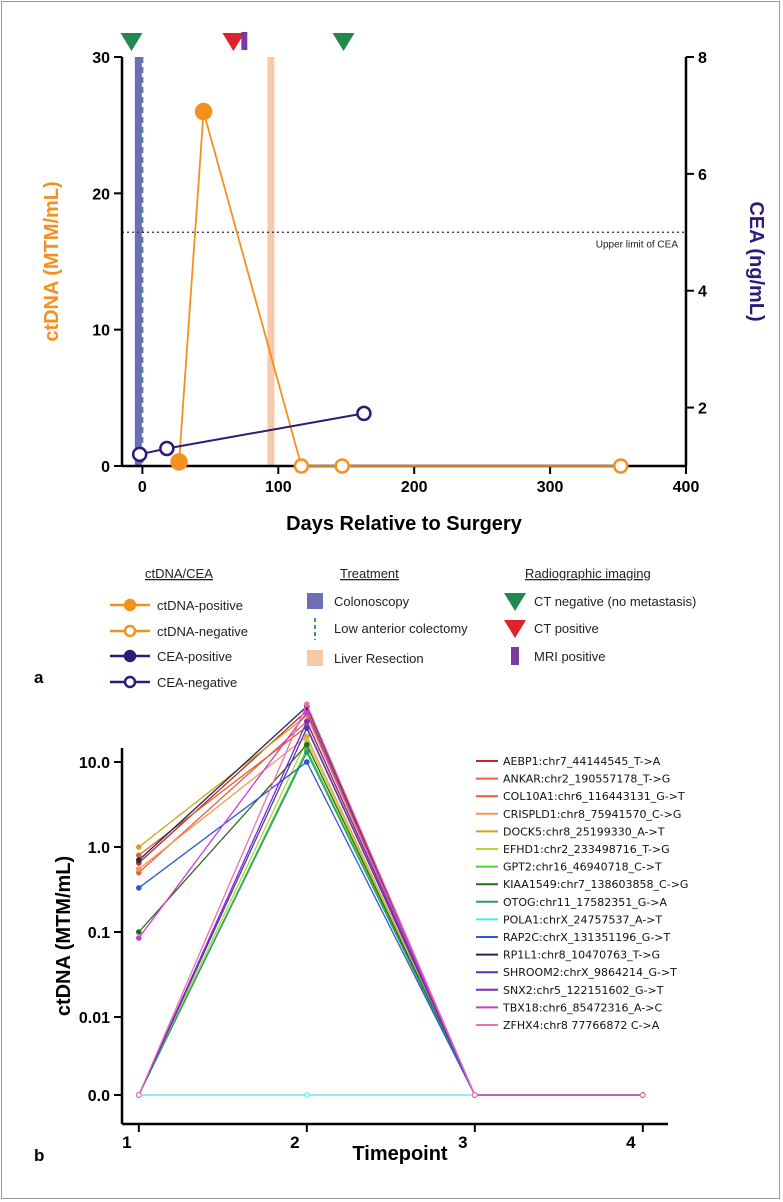  Describe the element at coordinates (39, 677) in the screenshot. I see `panel-a-label: a` at that location.